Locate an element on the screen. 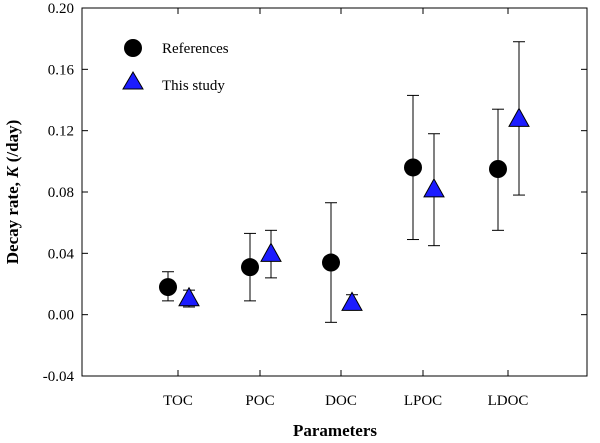 This screenshot has width=600, height=443. y-axis-title: Decay rate, K (/day) is located at coordinates (12, 192).